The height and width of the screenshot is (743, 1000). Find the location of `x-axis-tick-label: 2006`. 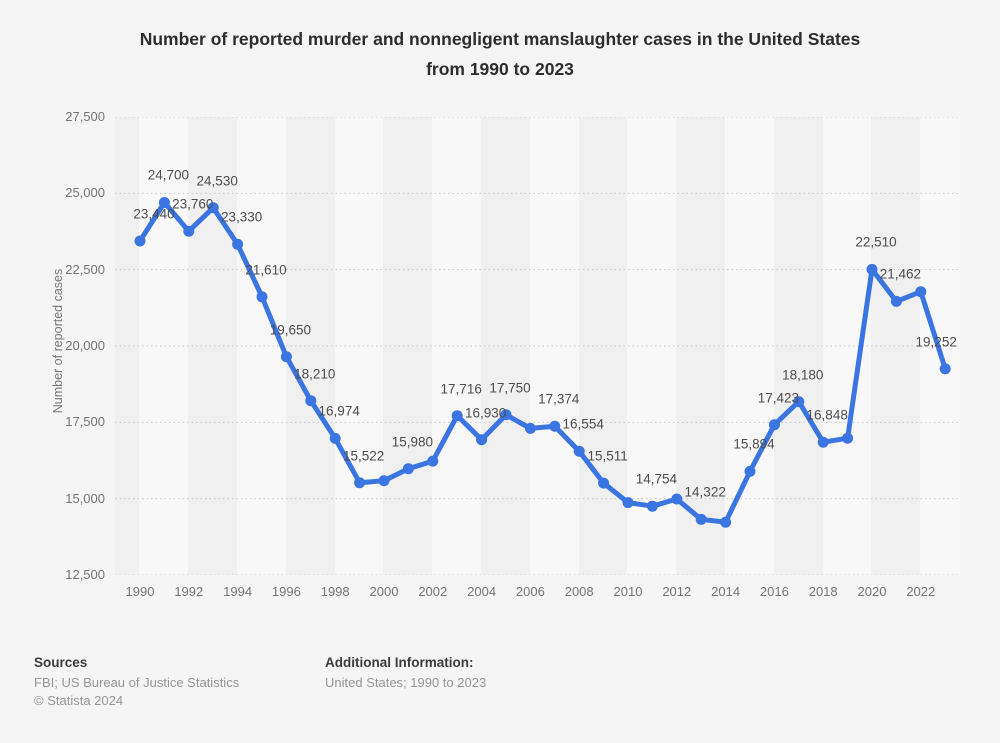

x-axis-tick-label: 2006 is located at coordinates (530, 591).